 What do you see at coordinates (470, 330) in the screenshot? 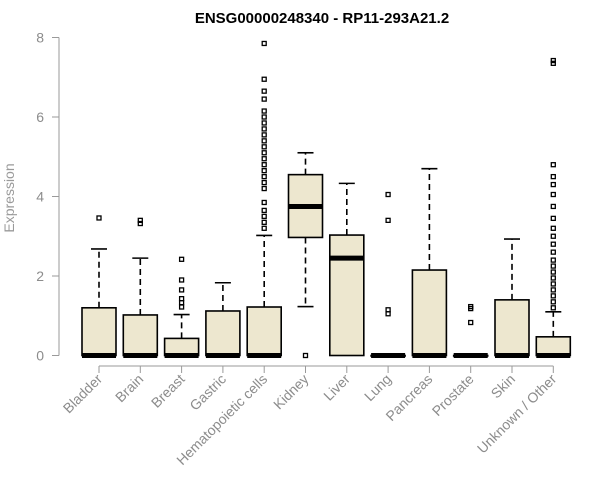
I see `box-prostate` at bounding box center [470, 330].